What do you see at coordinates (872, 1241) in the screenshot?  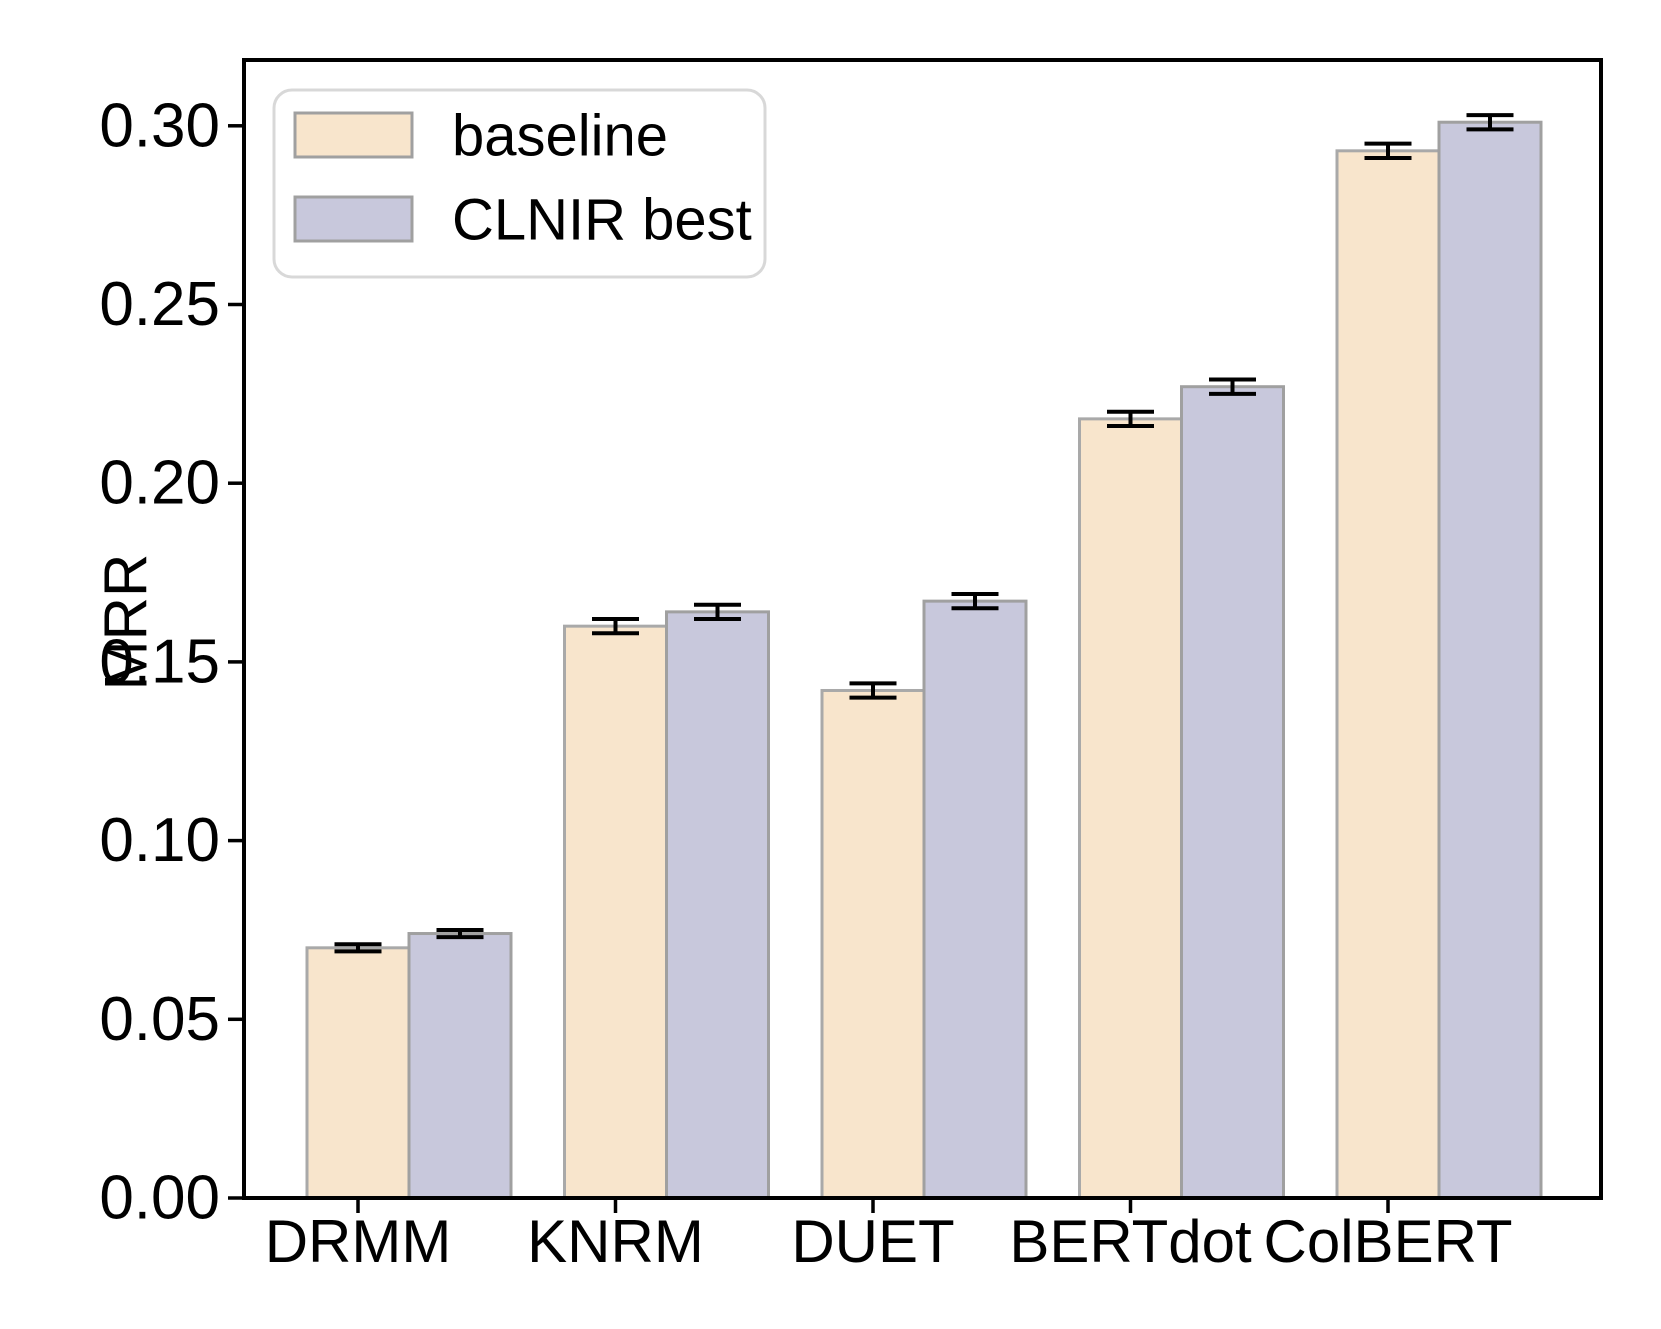 I see `x-tick-label-DUET: DUET` at bounding box center [872, 1241].